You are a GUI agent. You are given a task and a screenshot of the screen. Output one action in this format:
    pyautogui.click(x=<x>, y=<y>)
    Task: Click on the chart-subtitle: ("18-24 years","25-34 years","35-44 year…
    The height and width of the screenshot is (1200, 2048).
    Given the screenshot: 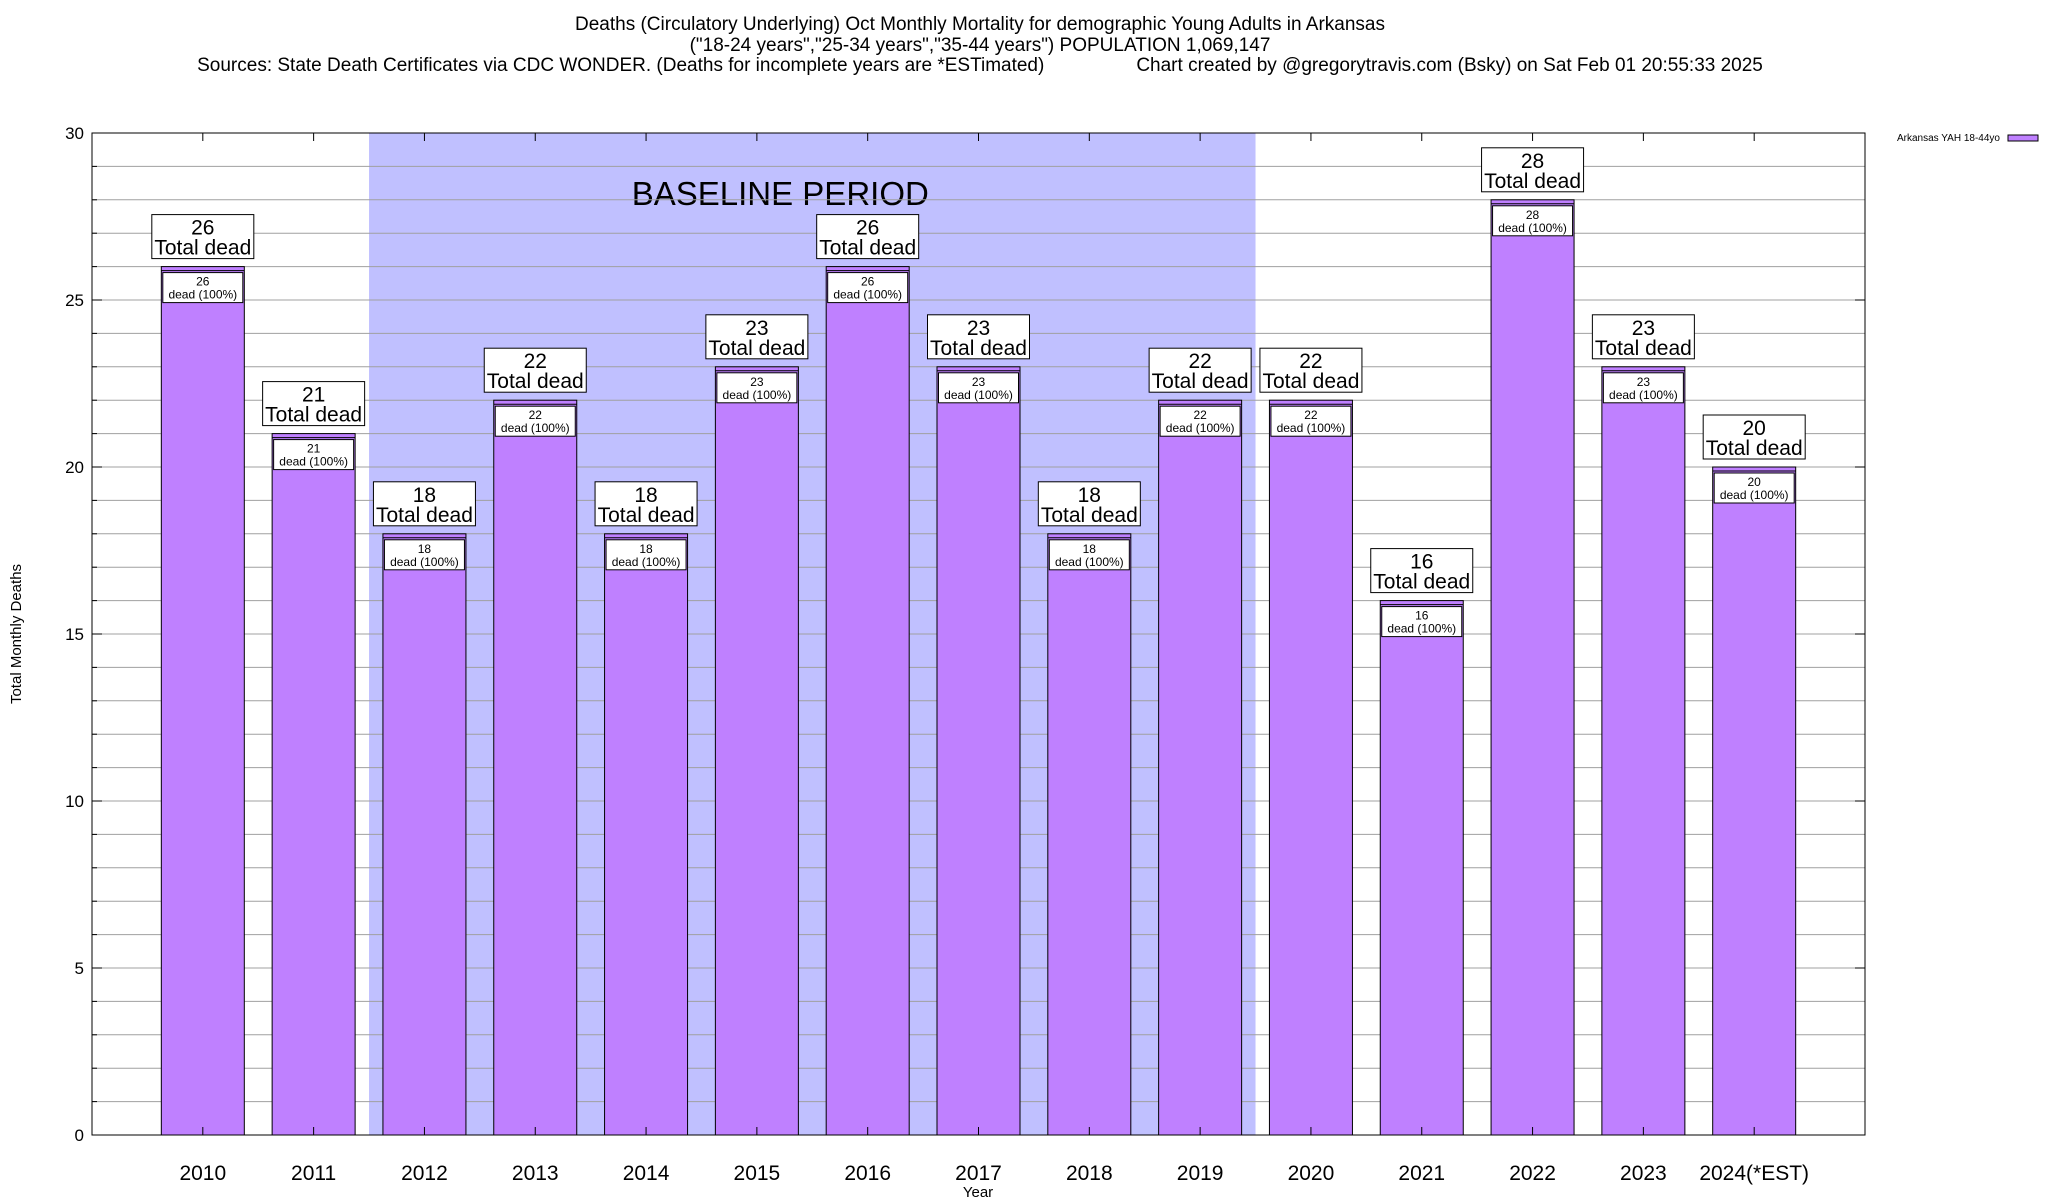 What is the action you would take?
    pyautogui.click(x=980, y=45)
    